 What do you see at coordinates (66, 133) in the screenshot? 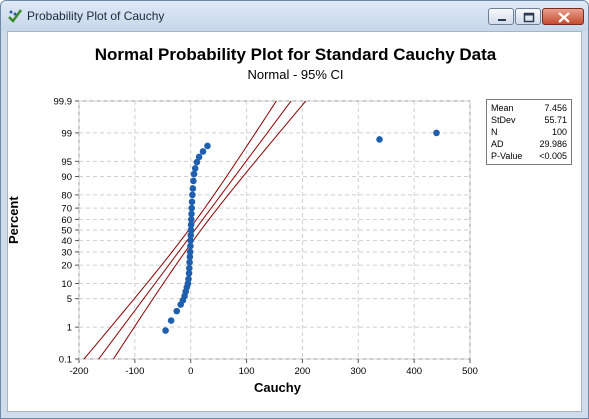
I see `y-tick-label: 99` at bounding box center [66, 133].